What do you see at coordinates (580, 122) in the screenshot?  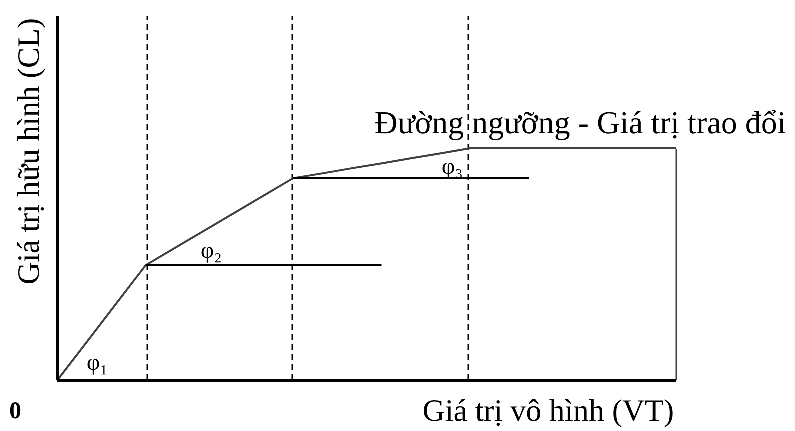 I see `text: Đường ngưỡng - Giá trị trao đổi` at bounding box center [580, 122].